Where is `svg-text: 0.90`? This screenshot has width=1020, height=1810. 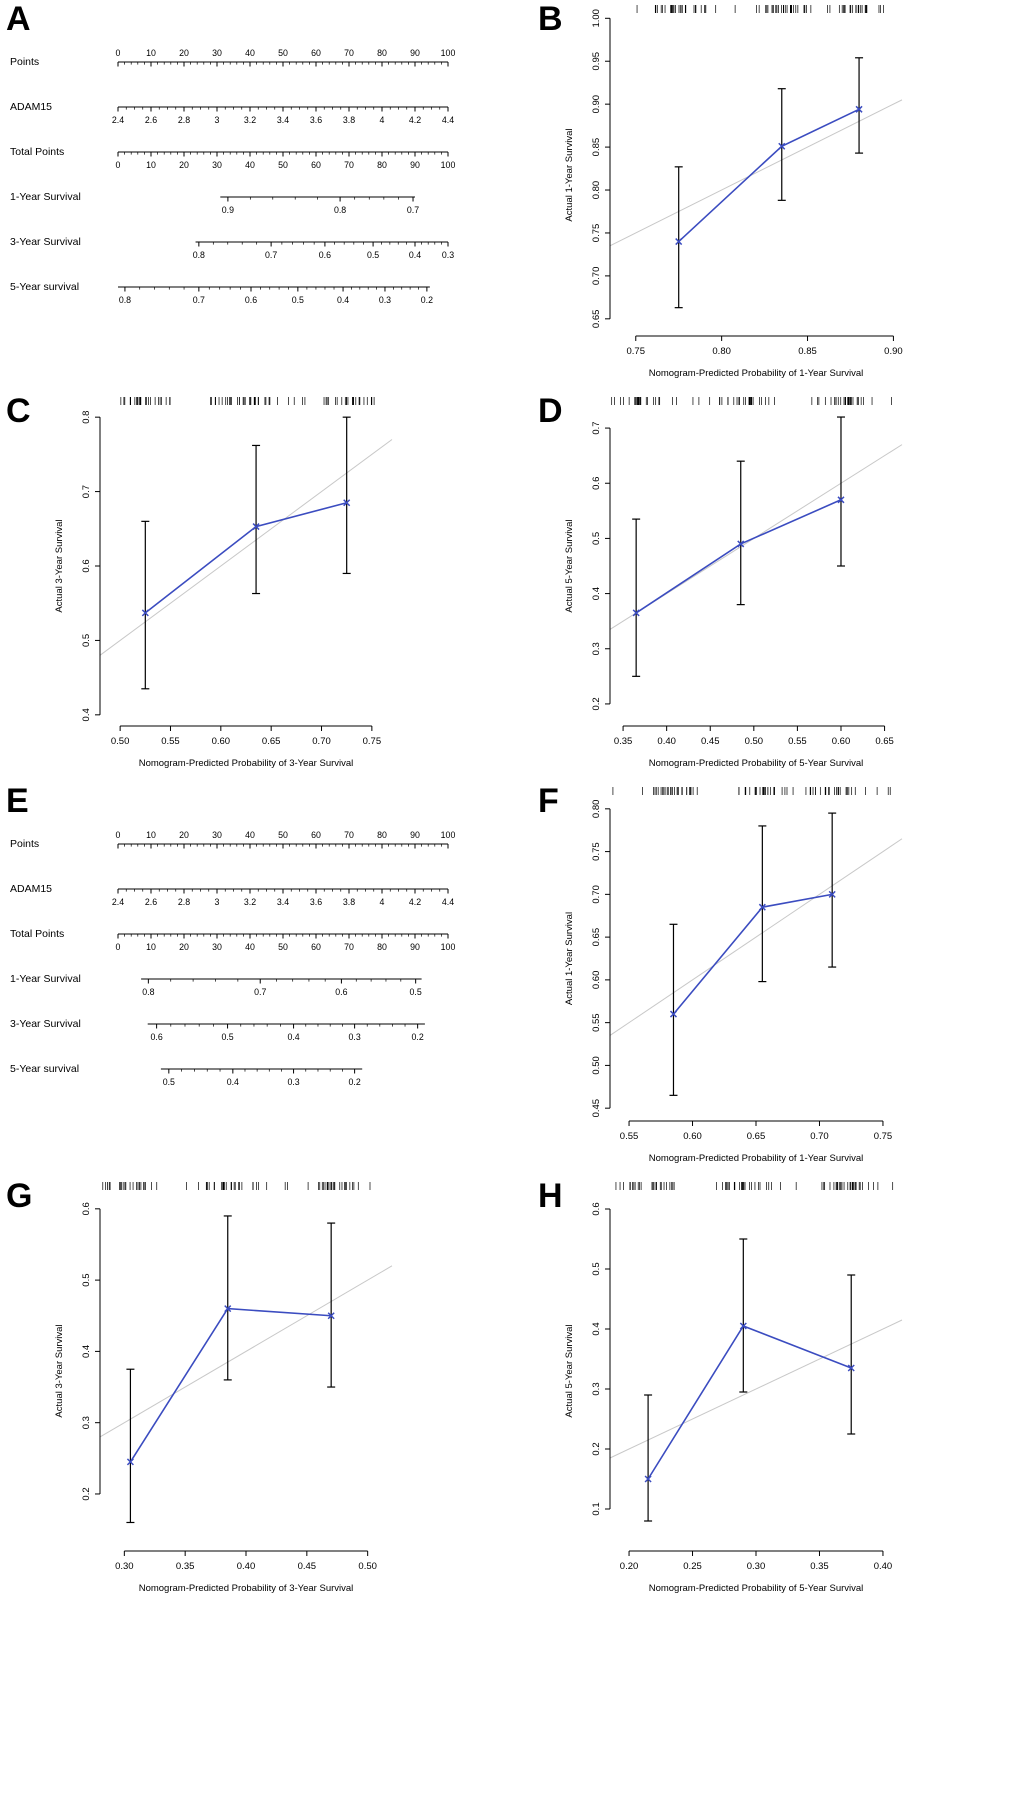
svg-text: 0.90 is located at coordinates (893, 351).